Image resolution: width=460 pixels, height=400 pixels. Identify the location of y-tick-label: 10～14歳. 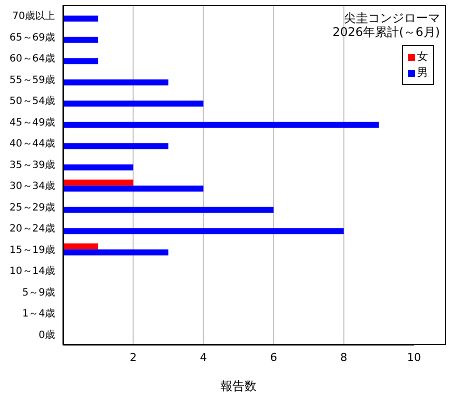
(32, 271).